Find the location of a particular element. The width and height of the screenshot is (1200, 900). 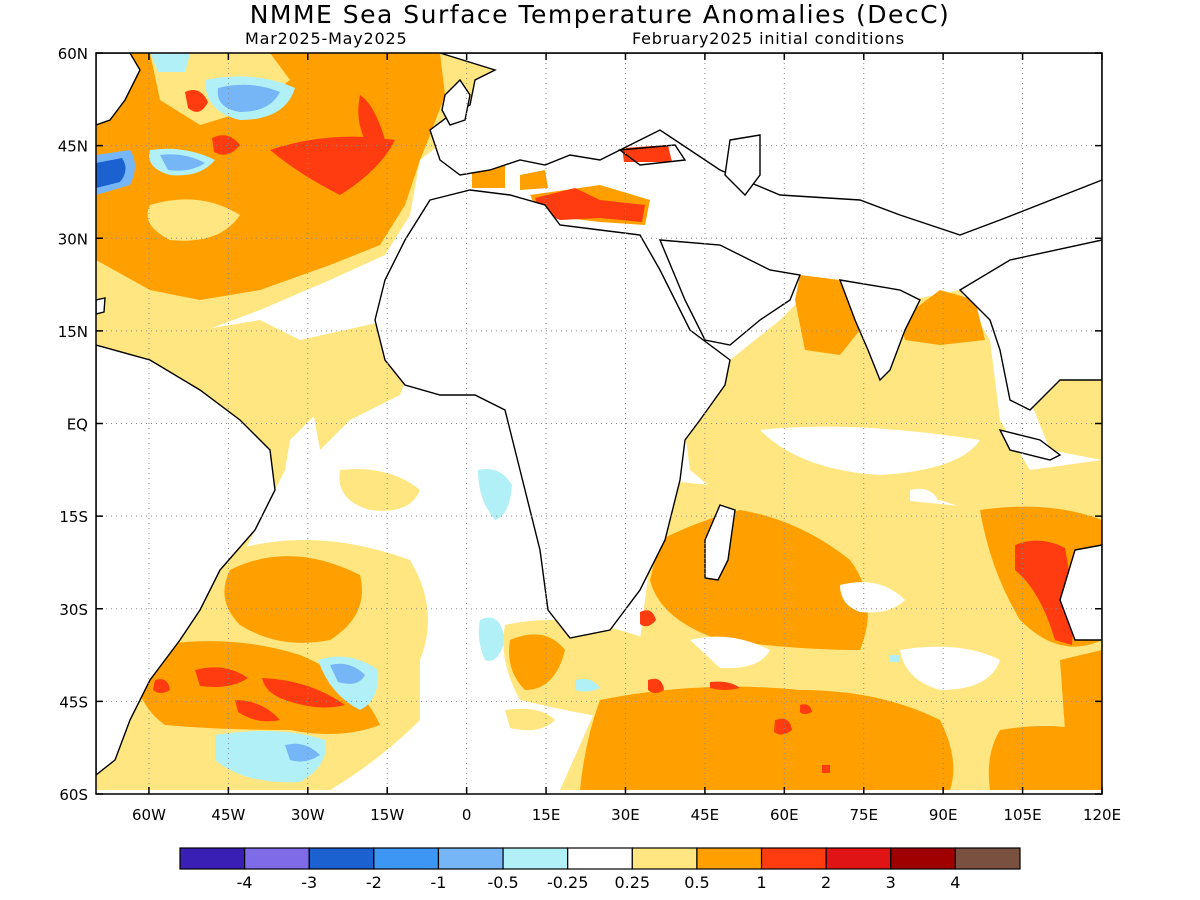

lat-label: EQ is located at coordinates (77, 425).